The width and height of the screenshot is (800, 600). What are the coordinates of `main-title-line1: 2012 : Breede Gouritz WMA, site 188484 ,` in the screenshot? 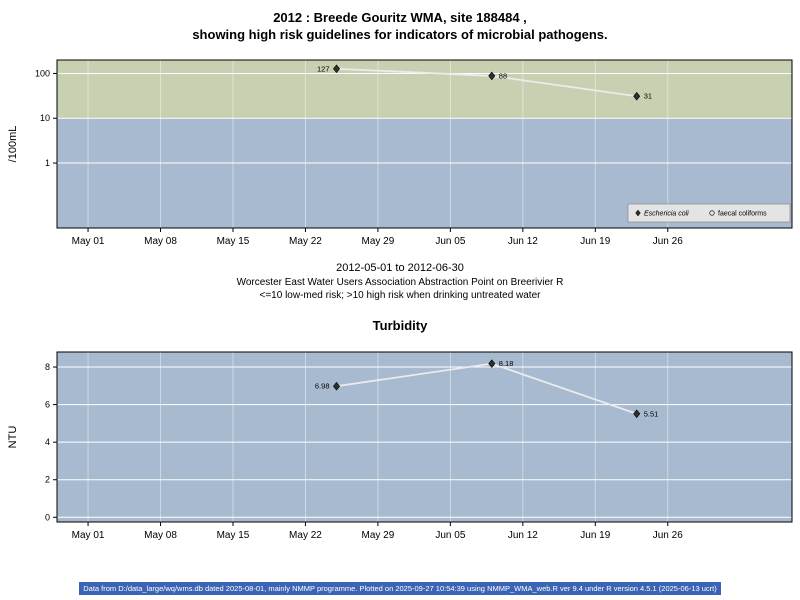 It's located at (400, 17).